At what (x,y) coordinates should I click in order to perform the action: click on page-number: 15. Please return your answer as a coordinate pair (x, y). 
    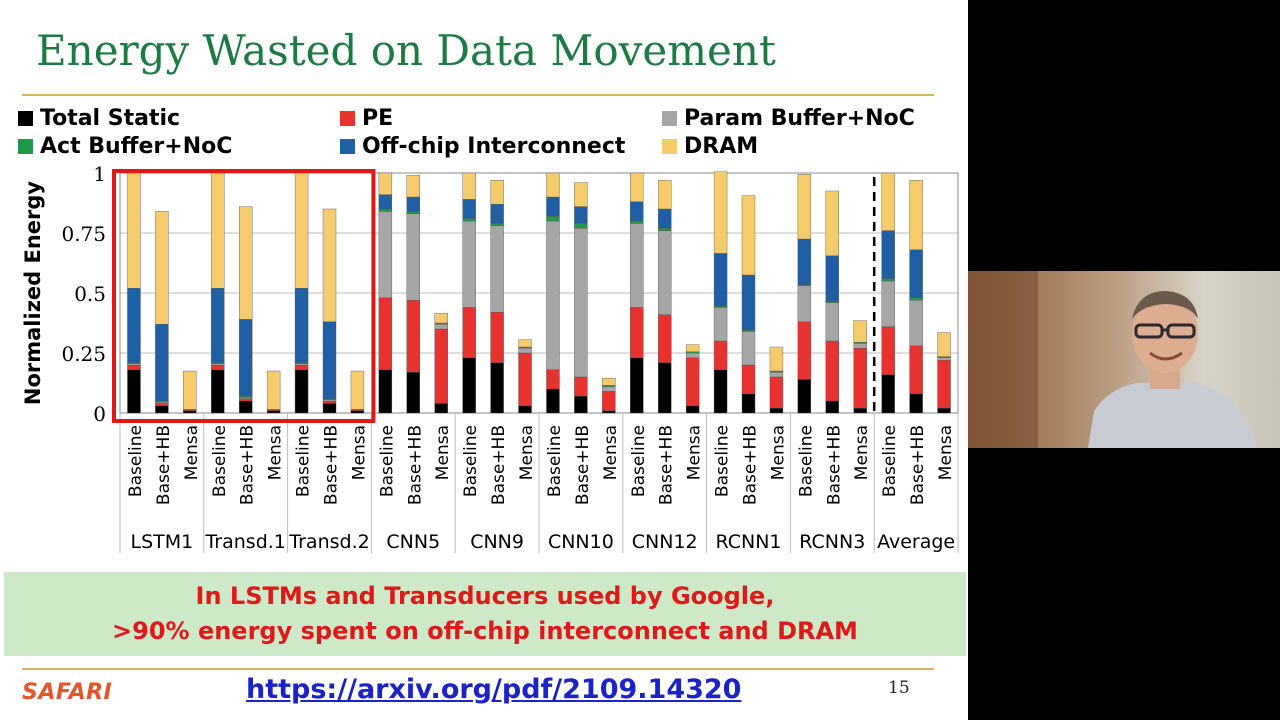
    Looking at the image, I should click on (899, 688).